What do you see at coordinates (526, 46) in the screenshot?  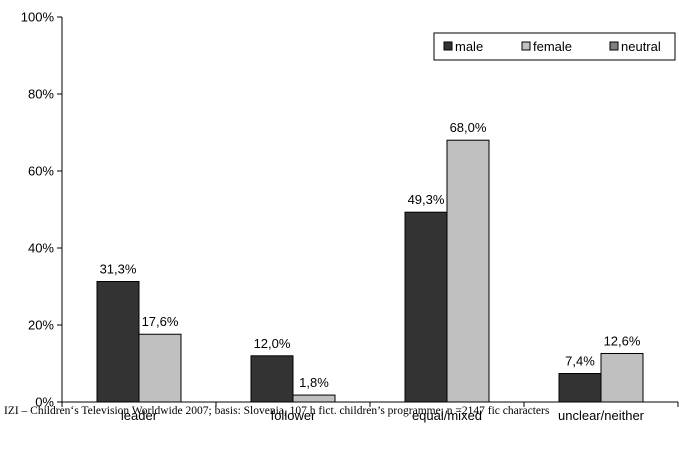 I see `legend-swatch-female` at bounding box center [526, 46].